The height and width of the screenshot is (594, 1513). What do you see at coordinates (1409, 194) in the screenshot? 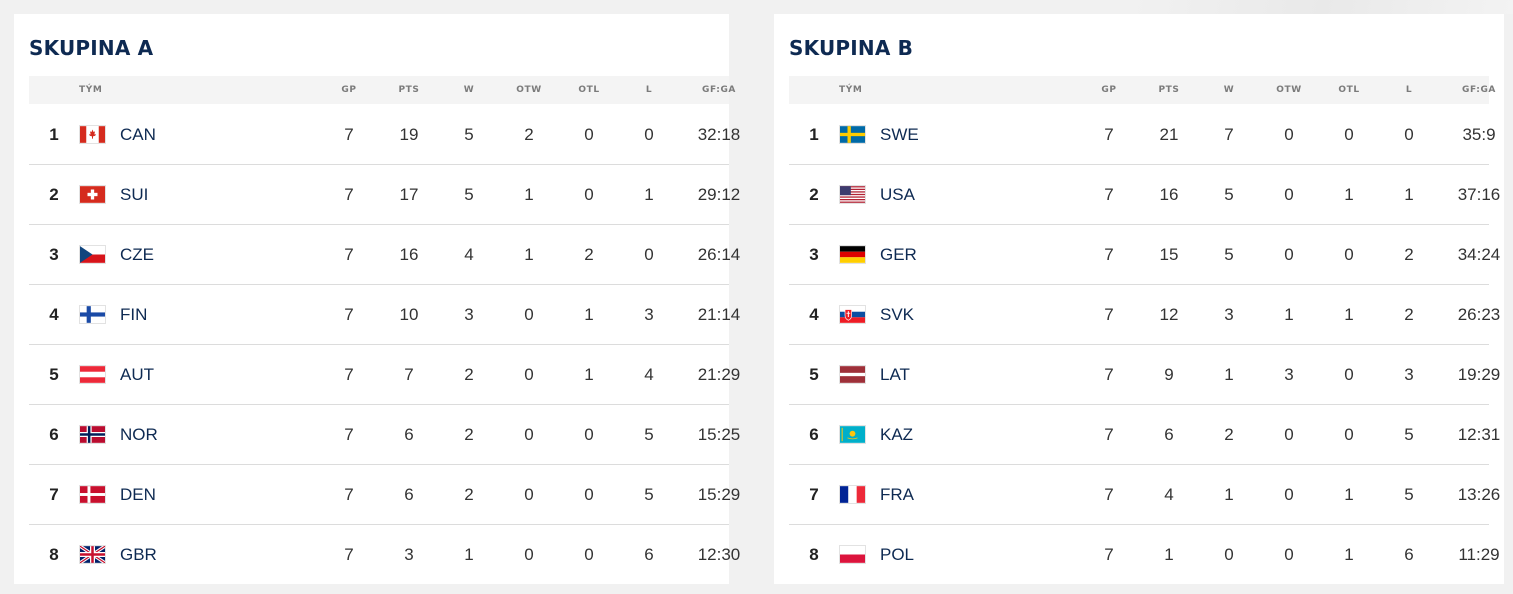
I see `l-cell: 1` at bounding box center [1409, 194].